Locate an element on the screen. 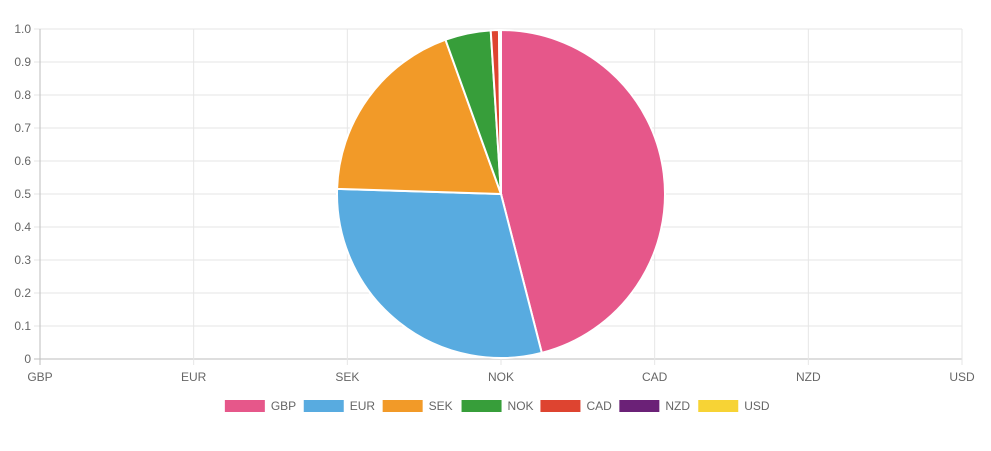  x-tick-label: SEK is located at coordinates (347, 377).